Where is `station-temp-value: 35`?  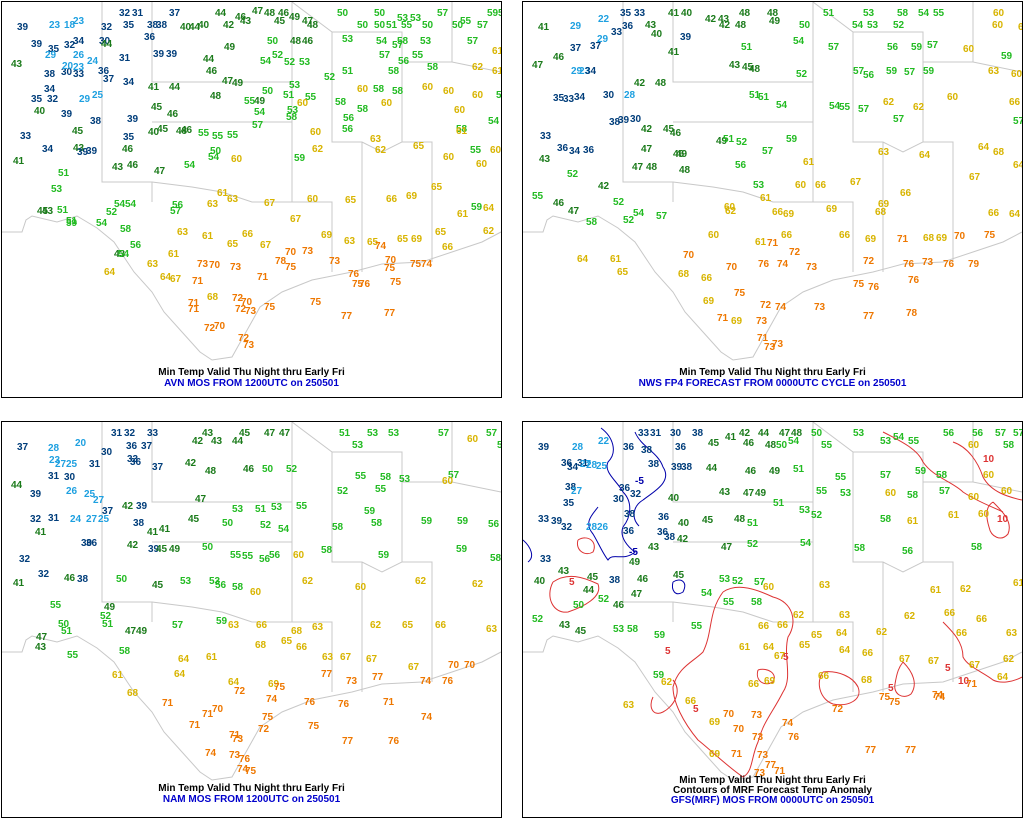 station-temp-value: 35 is located at coordinates (37, 99).